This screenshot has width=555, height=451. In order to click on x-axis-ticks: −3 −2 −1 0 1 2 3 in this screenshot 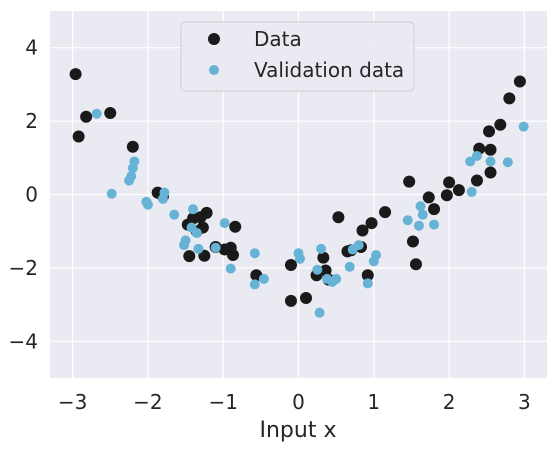, I will do `click(294, 402)`.